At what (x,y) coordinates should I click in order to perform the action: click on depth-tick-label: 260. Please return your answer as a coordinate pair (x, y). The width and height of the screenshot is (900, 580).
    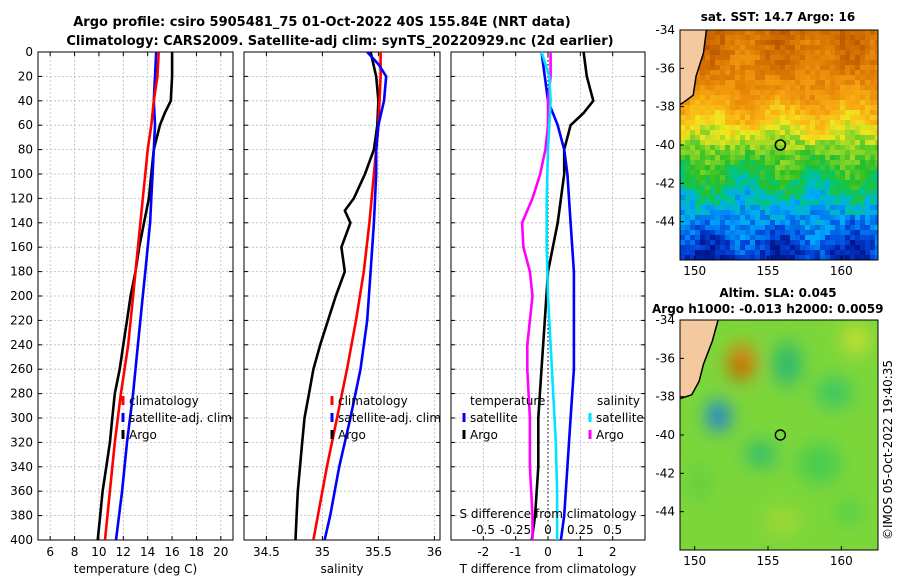
    Looking at the image, I should click on (21, 369).